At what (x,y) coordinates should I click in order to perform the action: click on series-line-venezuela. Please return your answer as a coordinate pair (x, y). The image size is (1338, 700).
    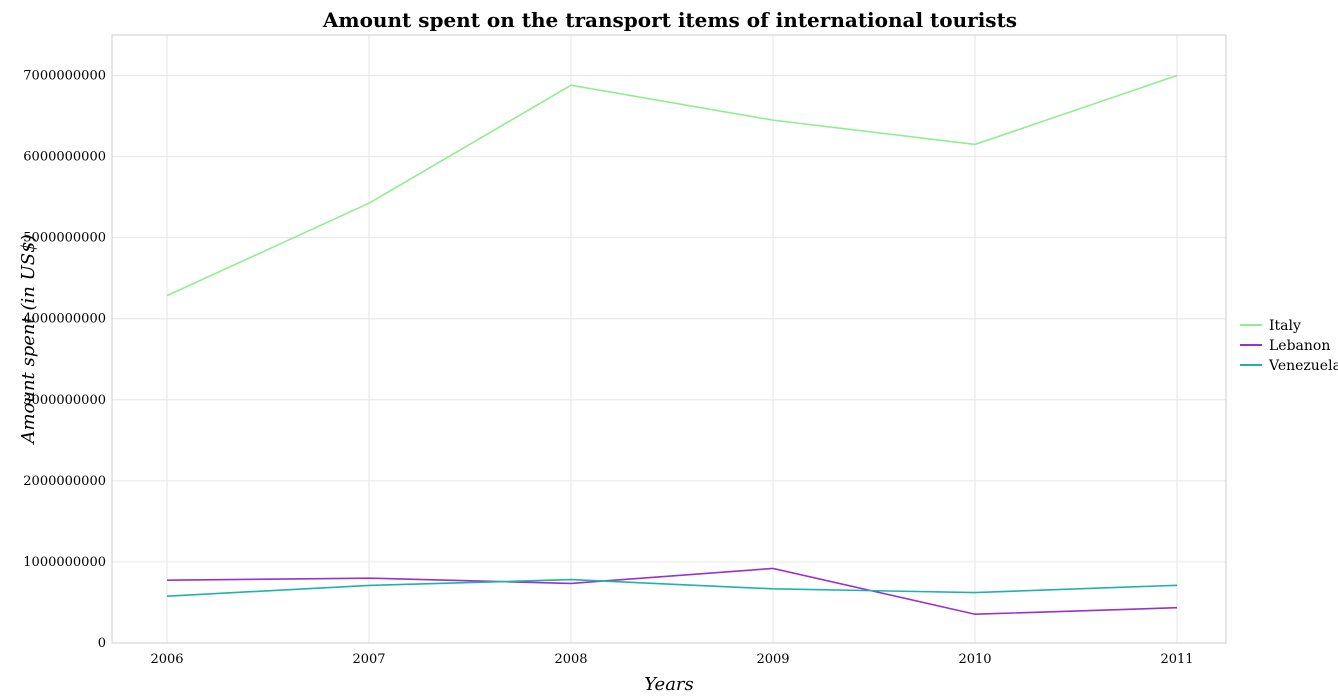
    Looking at the image, I should click on (672, 587).